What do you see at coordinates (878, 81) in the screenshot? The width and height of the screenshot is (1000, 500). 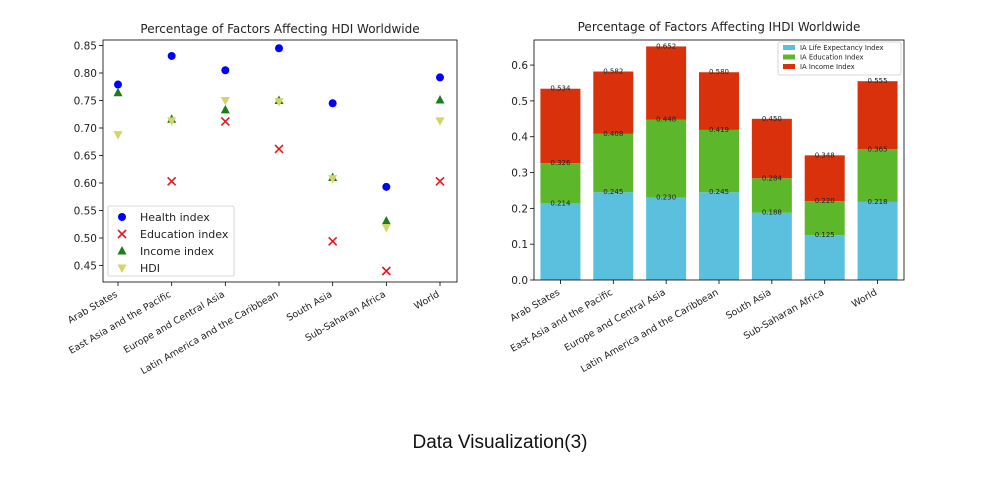 I see `data-label: 0.555` at bounding box center [878, 81].